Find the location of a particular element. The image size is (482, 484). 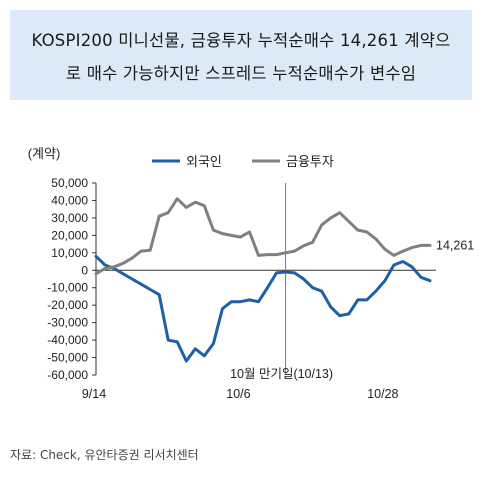

series-line-financial-investment is located at coordinates (263, 236).